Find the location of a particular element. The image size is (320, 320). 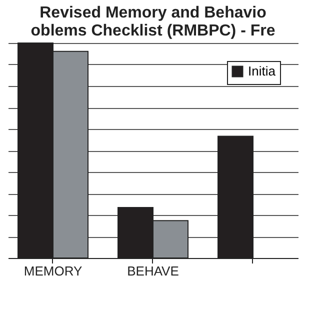

legend-label: Initia is located at coordinates (262, 71).